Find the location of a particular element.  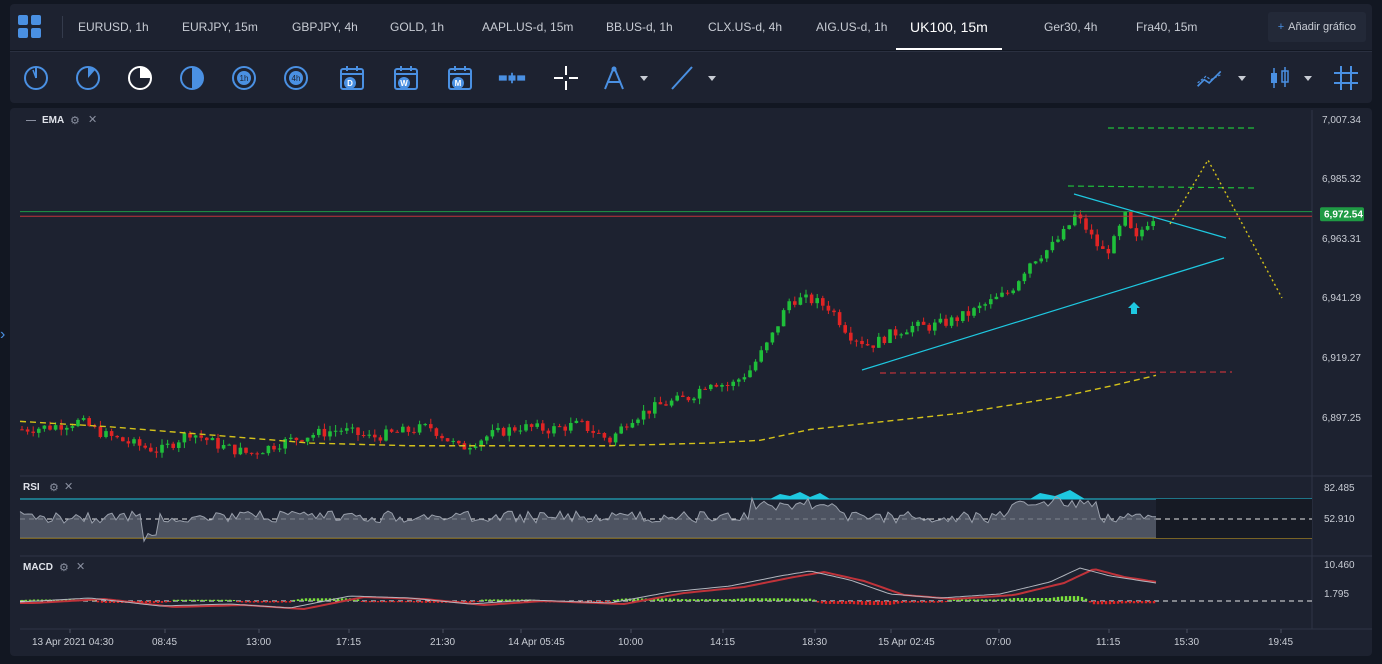

collapse-icon: — is located at coordinates (31, 120).